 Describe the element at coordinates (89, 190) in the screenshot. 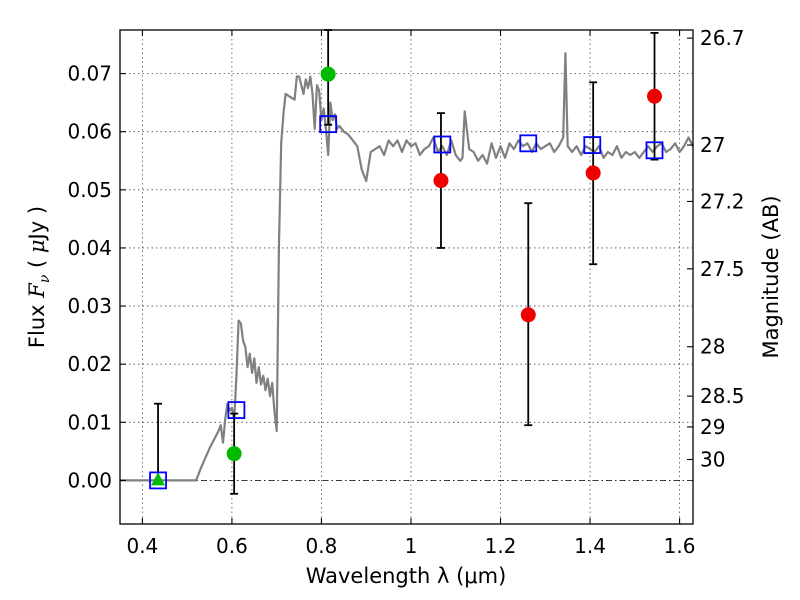

I see `y-tick-label: 0.05` at that location.